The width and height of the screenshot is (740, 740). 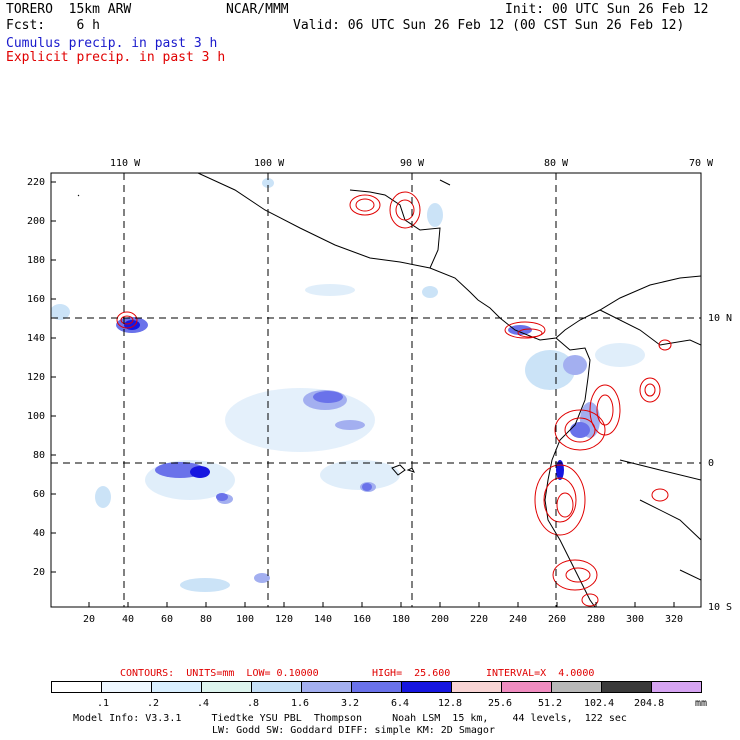 What do you see at coordinates (36, 416) in the screenshot?
I see `y-tick-label: 100` at bounding box center [36, 416].